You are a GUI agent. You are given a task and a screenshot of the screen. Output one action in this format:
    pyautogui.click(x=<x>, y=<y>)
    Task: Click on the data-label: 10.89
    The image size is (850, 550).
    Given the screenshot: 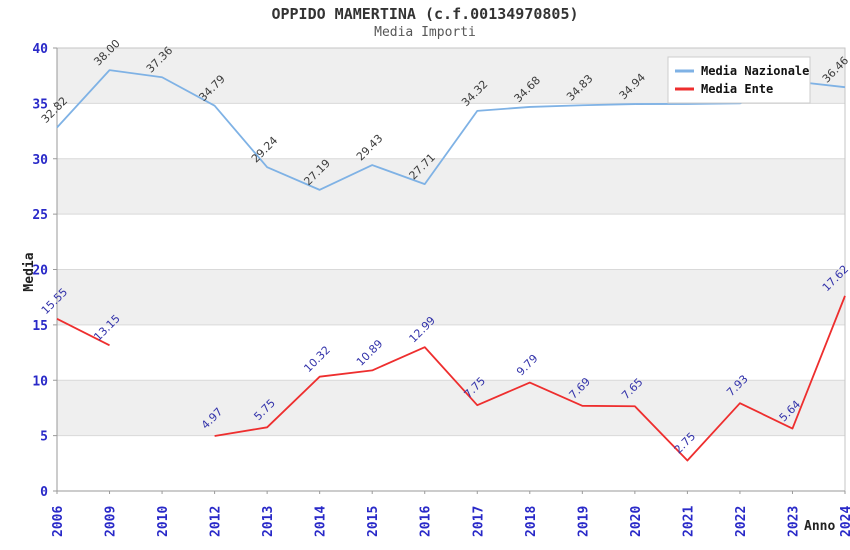 What is the action you would take?
    pyautogui.click(x=369, y=352)
    